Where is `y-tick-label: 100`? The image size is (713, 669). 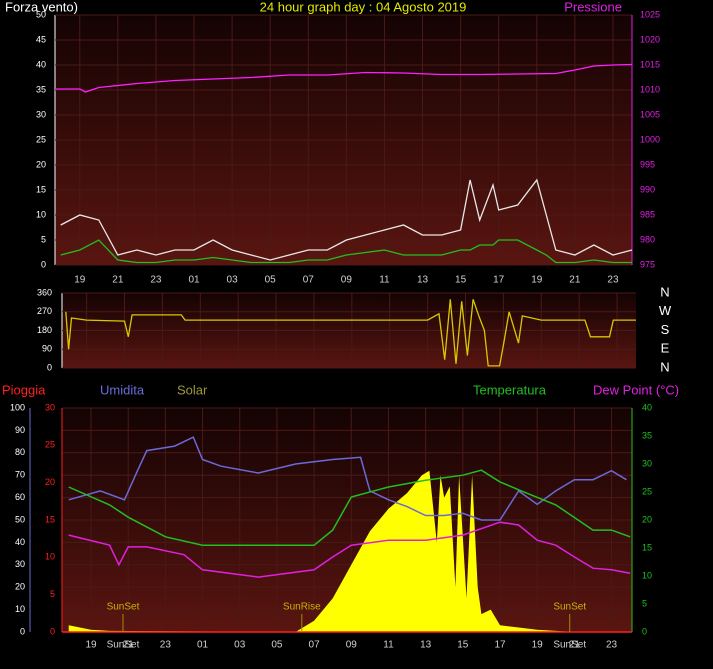 y-tick-label: 100 is located at coordinates (17, 407).